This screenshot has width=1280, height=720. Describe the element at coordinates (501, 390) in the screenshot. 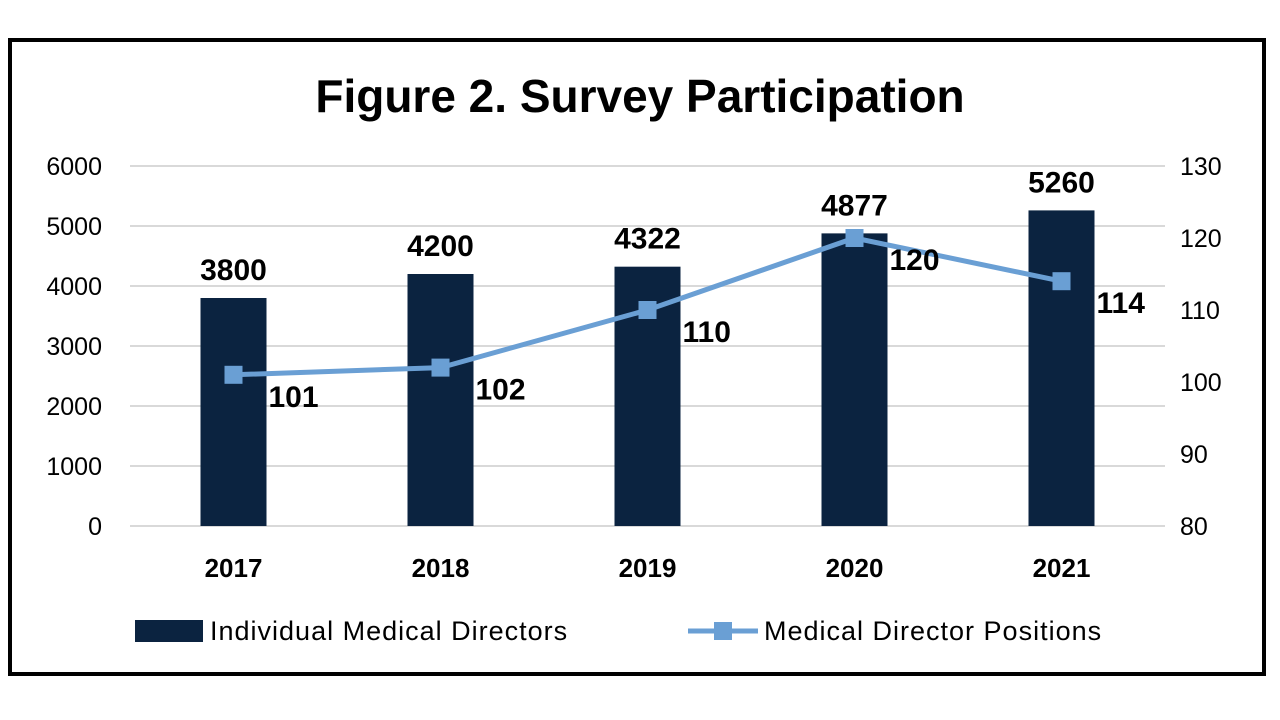

I see `line-data-label: 102` at that location.